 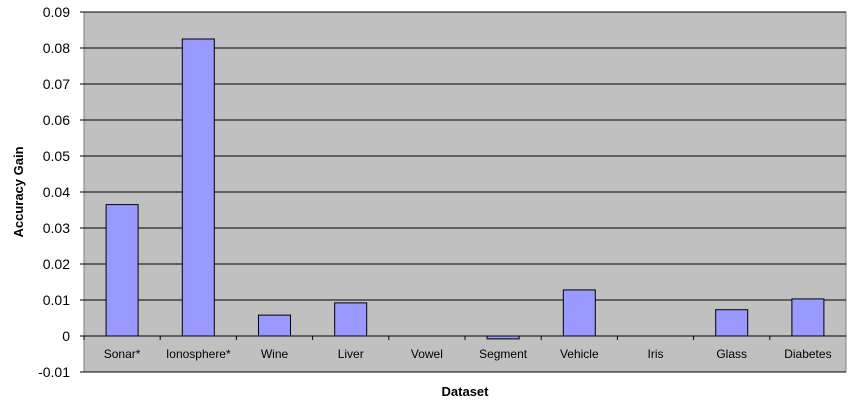 What do you see at coordinates (198, 354) in the screenshot?
I see `x-tick-label: Ionosphere*` at bounding box center [198, 354].